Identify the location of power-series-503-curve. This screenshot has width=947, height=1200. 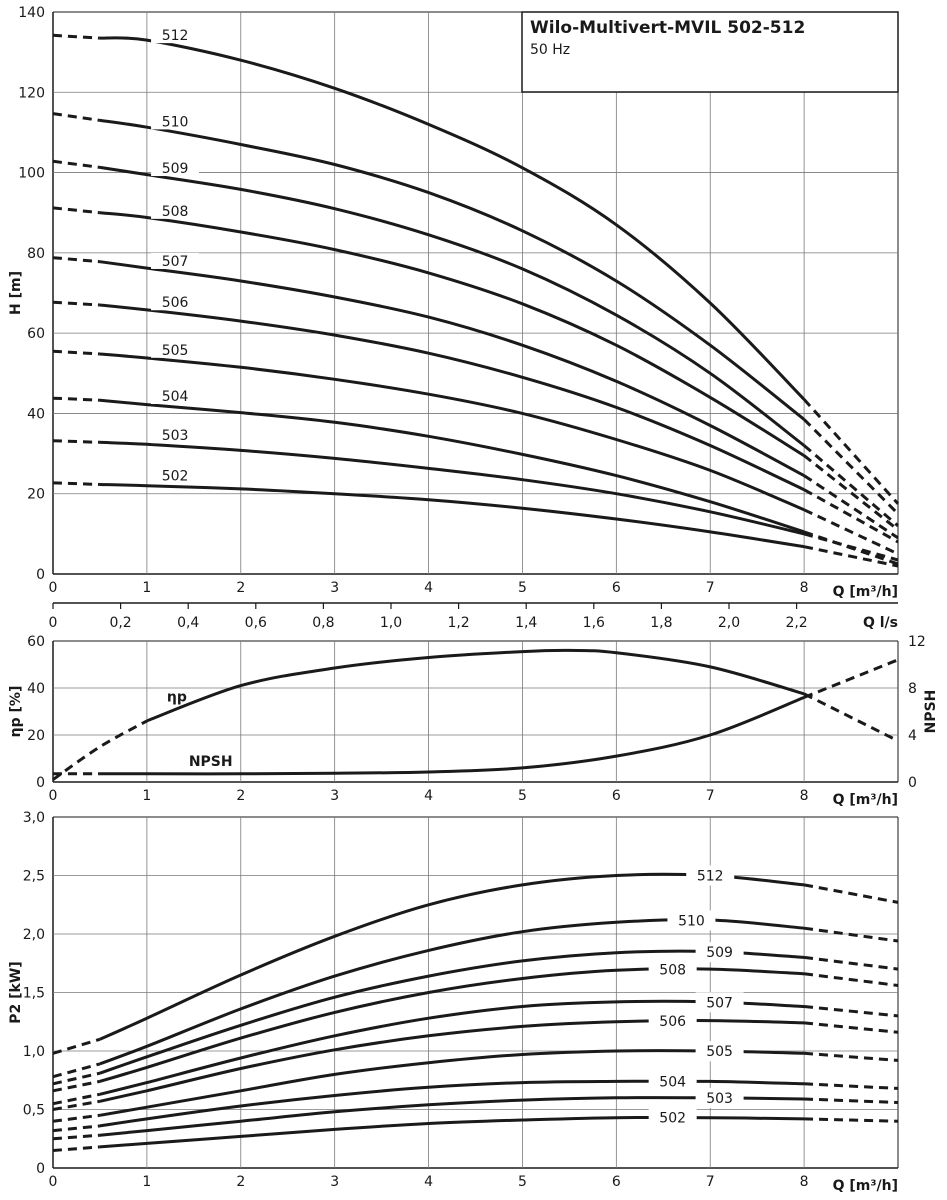
(452, 1116).